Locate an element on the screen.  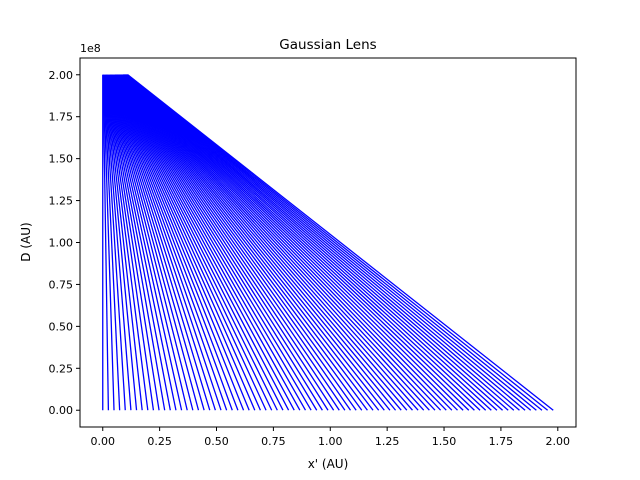
x-tick-label: 1.00 is located at coordinates (330, 441).